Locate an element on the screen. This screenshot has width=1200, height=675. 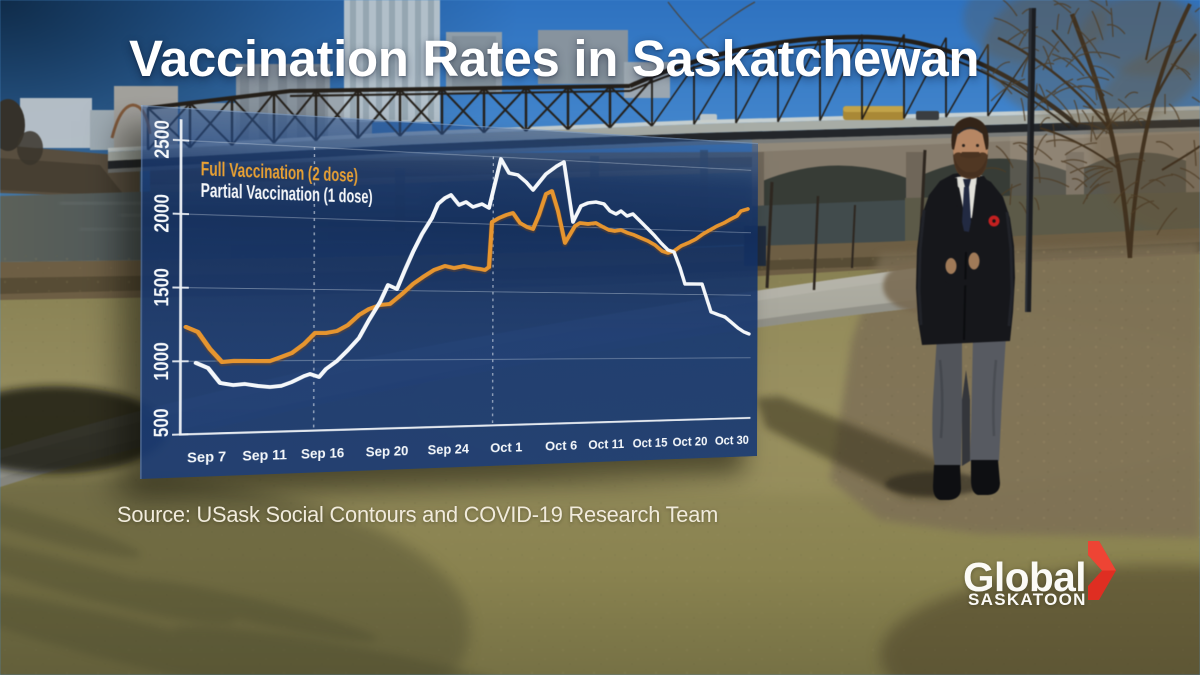
svg-text: Sep 24 is located at coordinates (448, 450).